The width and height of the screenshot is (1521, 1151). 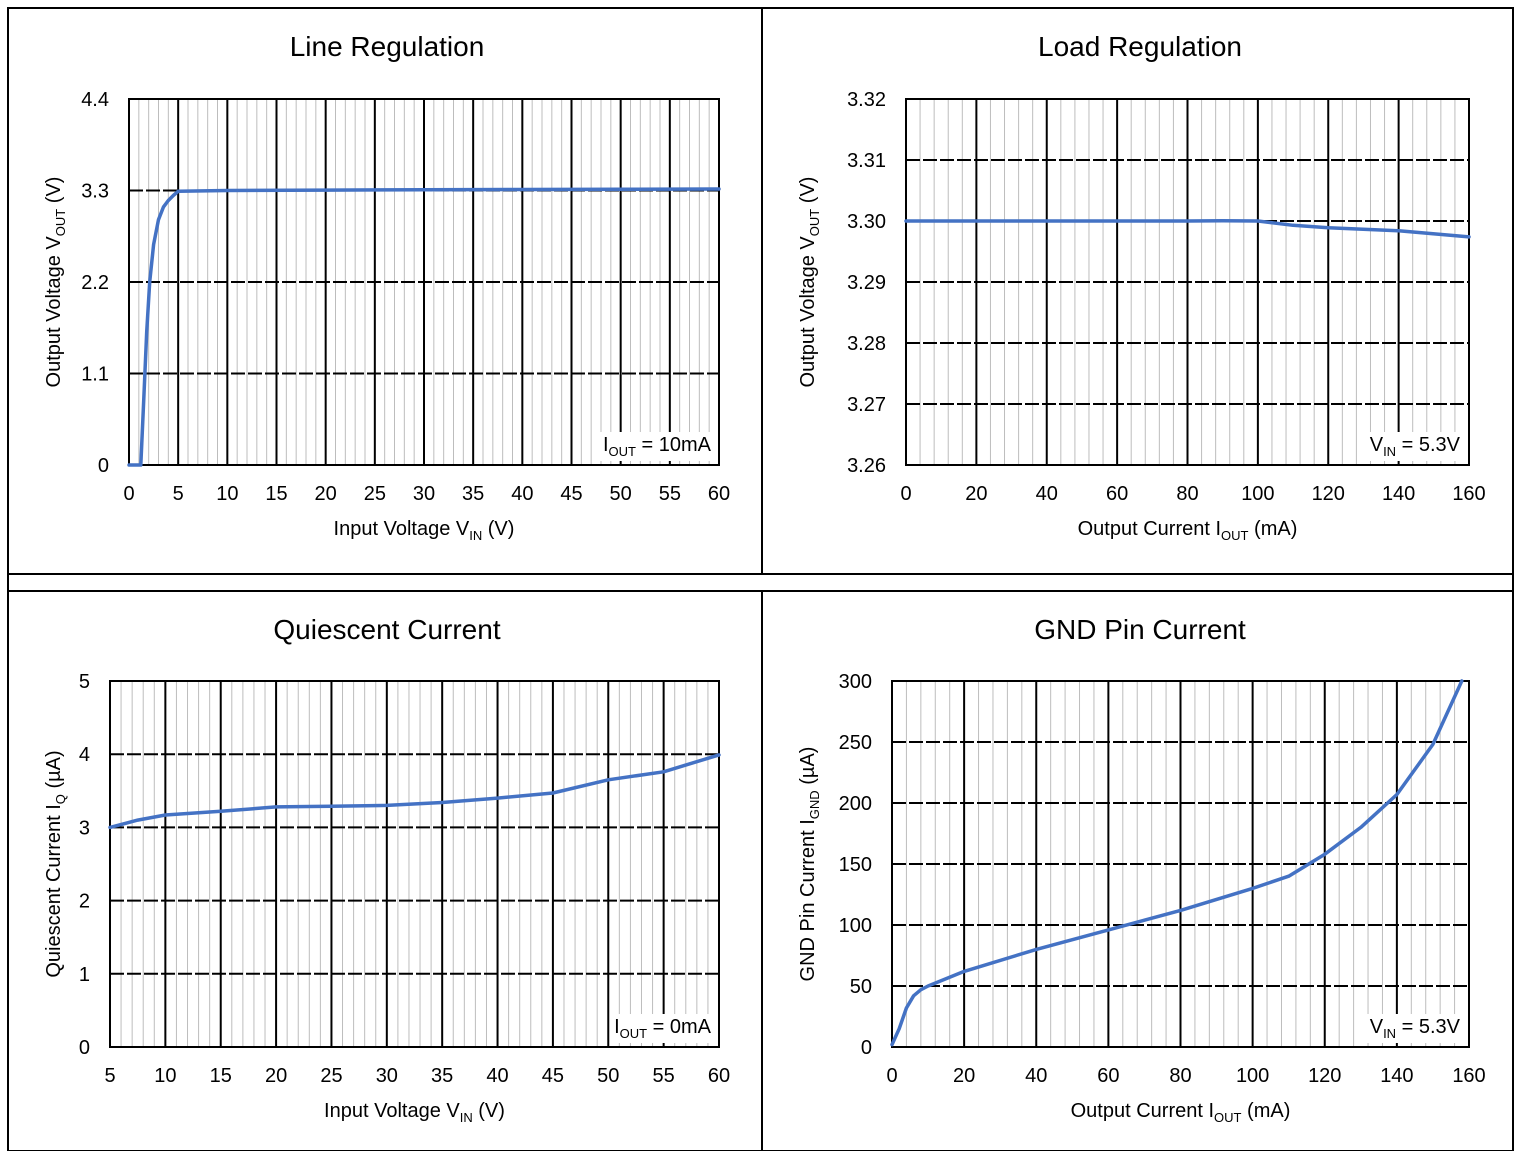 I want to click on x-tick-label: 55, so click(x=664, y=1076).